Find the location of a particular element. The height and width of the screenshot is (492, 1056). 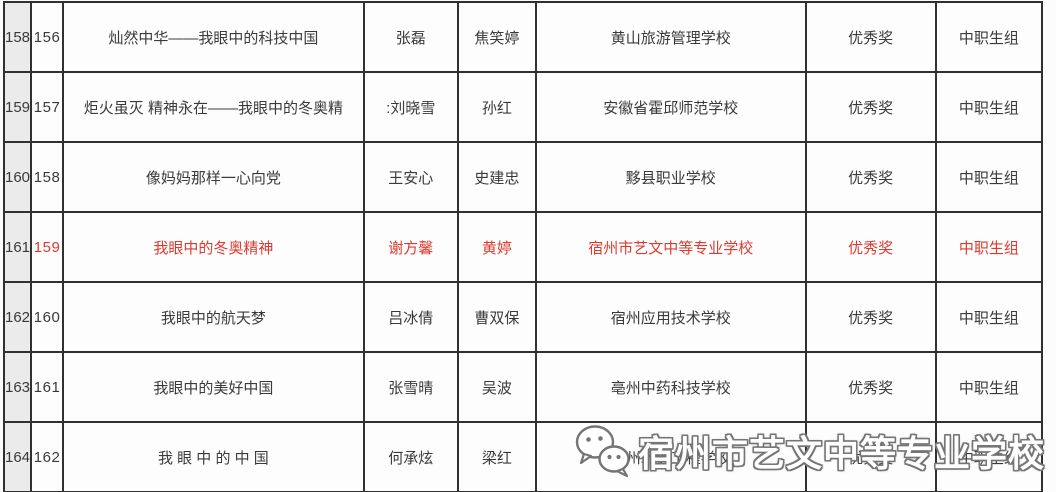

row-header-cell: 162 is located at coordinates (17, 317).